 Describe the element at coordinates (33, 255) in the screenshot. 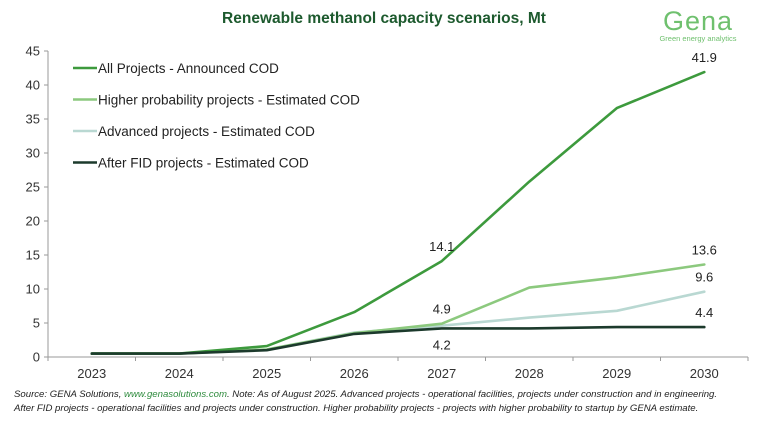

I see `y-tick-label: 15` at that location.